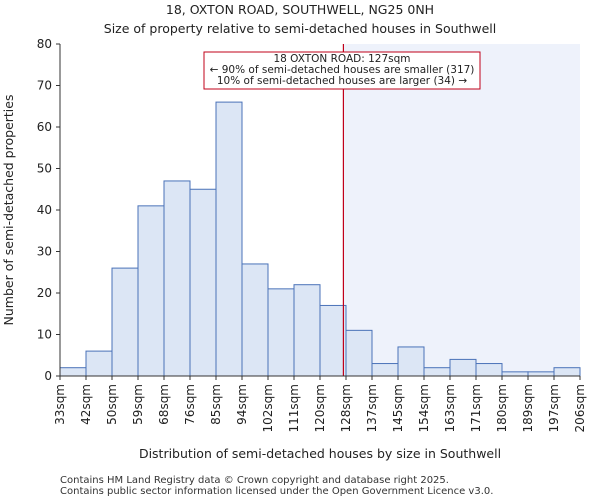 Image resolution: width=600 pixels, height=500 pixels. What do you see at coordinates (502, 408) in the screenshot?
I see `x-tick-label: 180sqm` at bounding box center [502, 408].